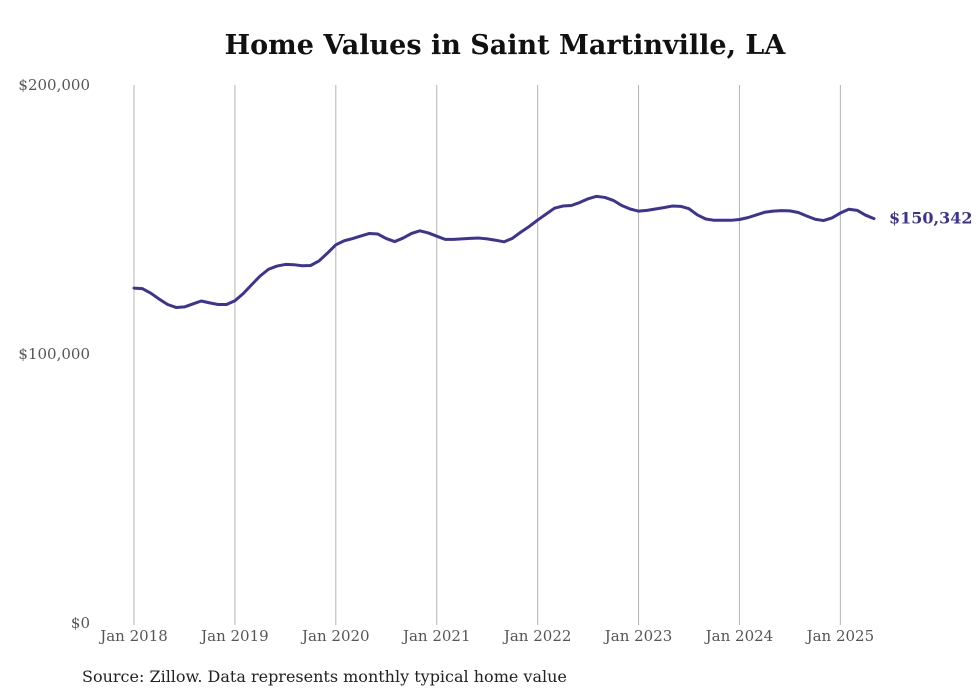 This screenshot has width=980, height=699. I want to click on y-tick-label: $200,000, so click(54, 85).